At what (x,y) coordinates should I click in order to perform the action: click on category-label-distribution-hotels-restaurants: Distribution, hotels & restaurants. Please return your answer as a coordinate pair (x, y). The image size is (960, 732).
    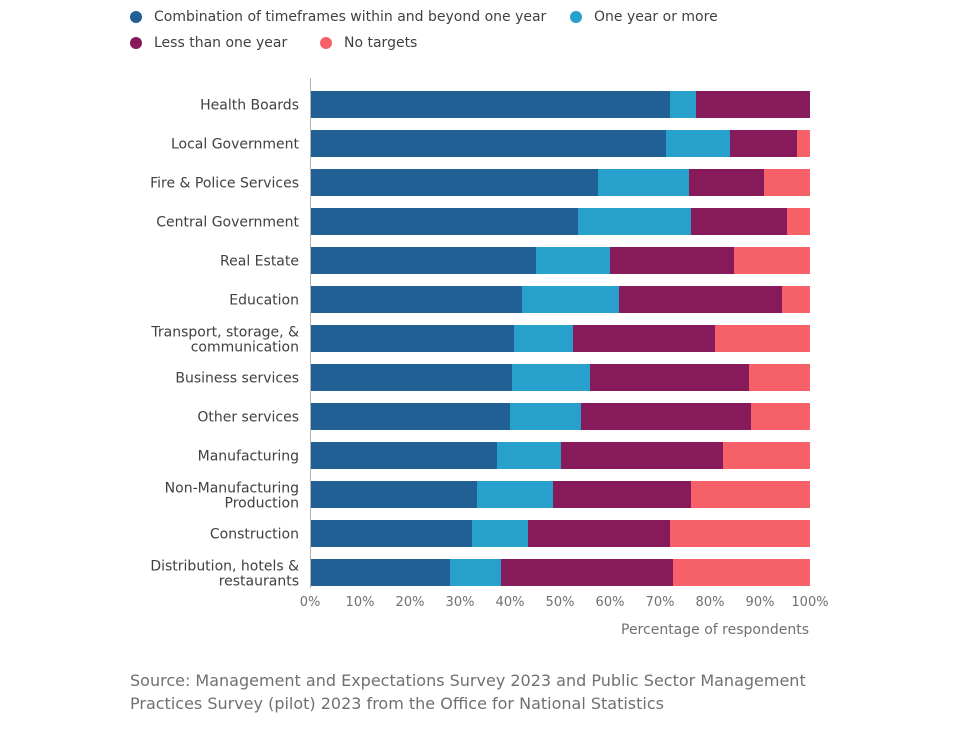
    Looking at the image, I should click on (224, 574).